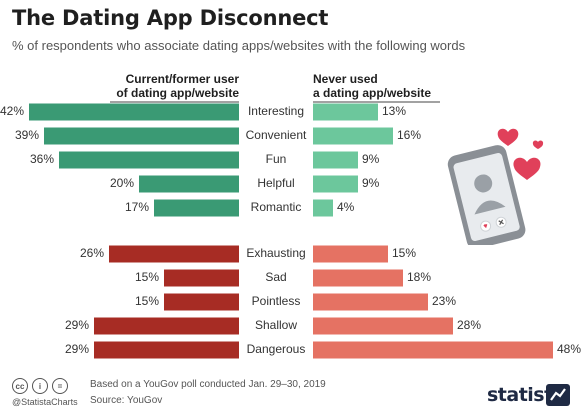  I want to click on no-derivatives-icon: =, so click(60, 386).